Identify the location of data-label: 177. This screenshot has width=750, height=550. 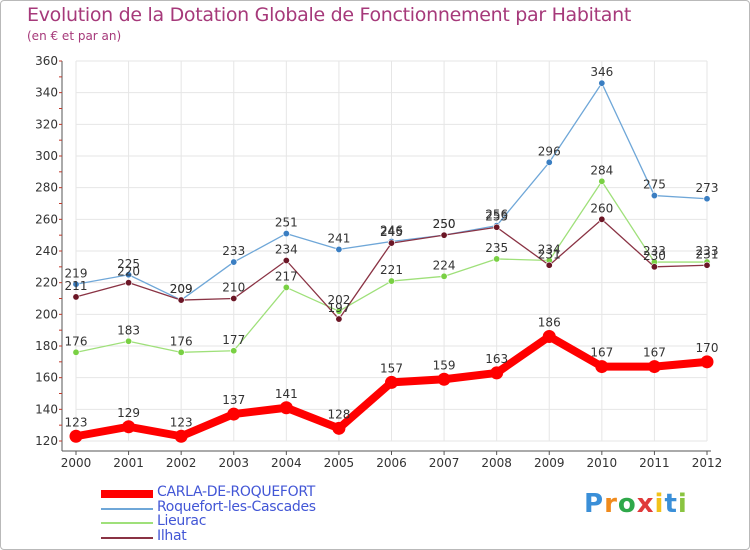
(233, 340).